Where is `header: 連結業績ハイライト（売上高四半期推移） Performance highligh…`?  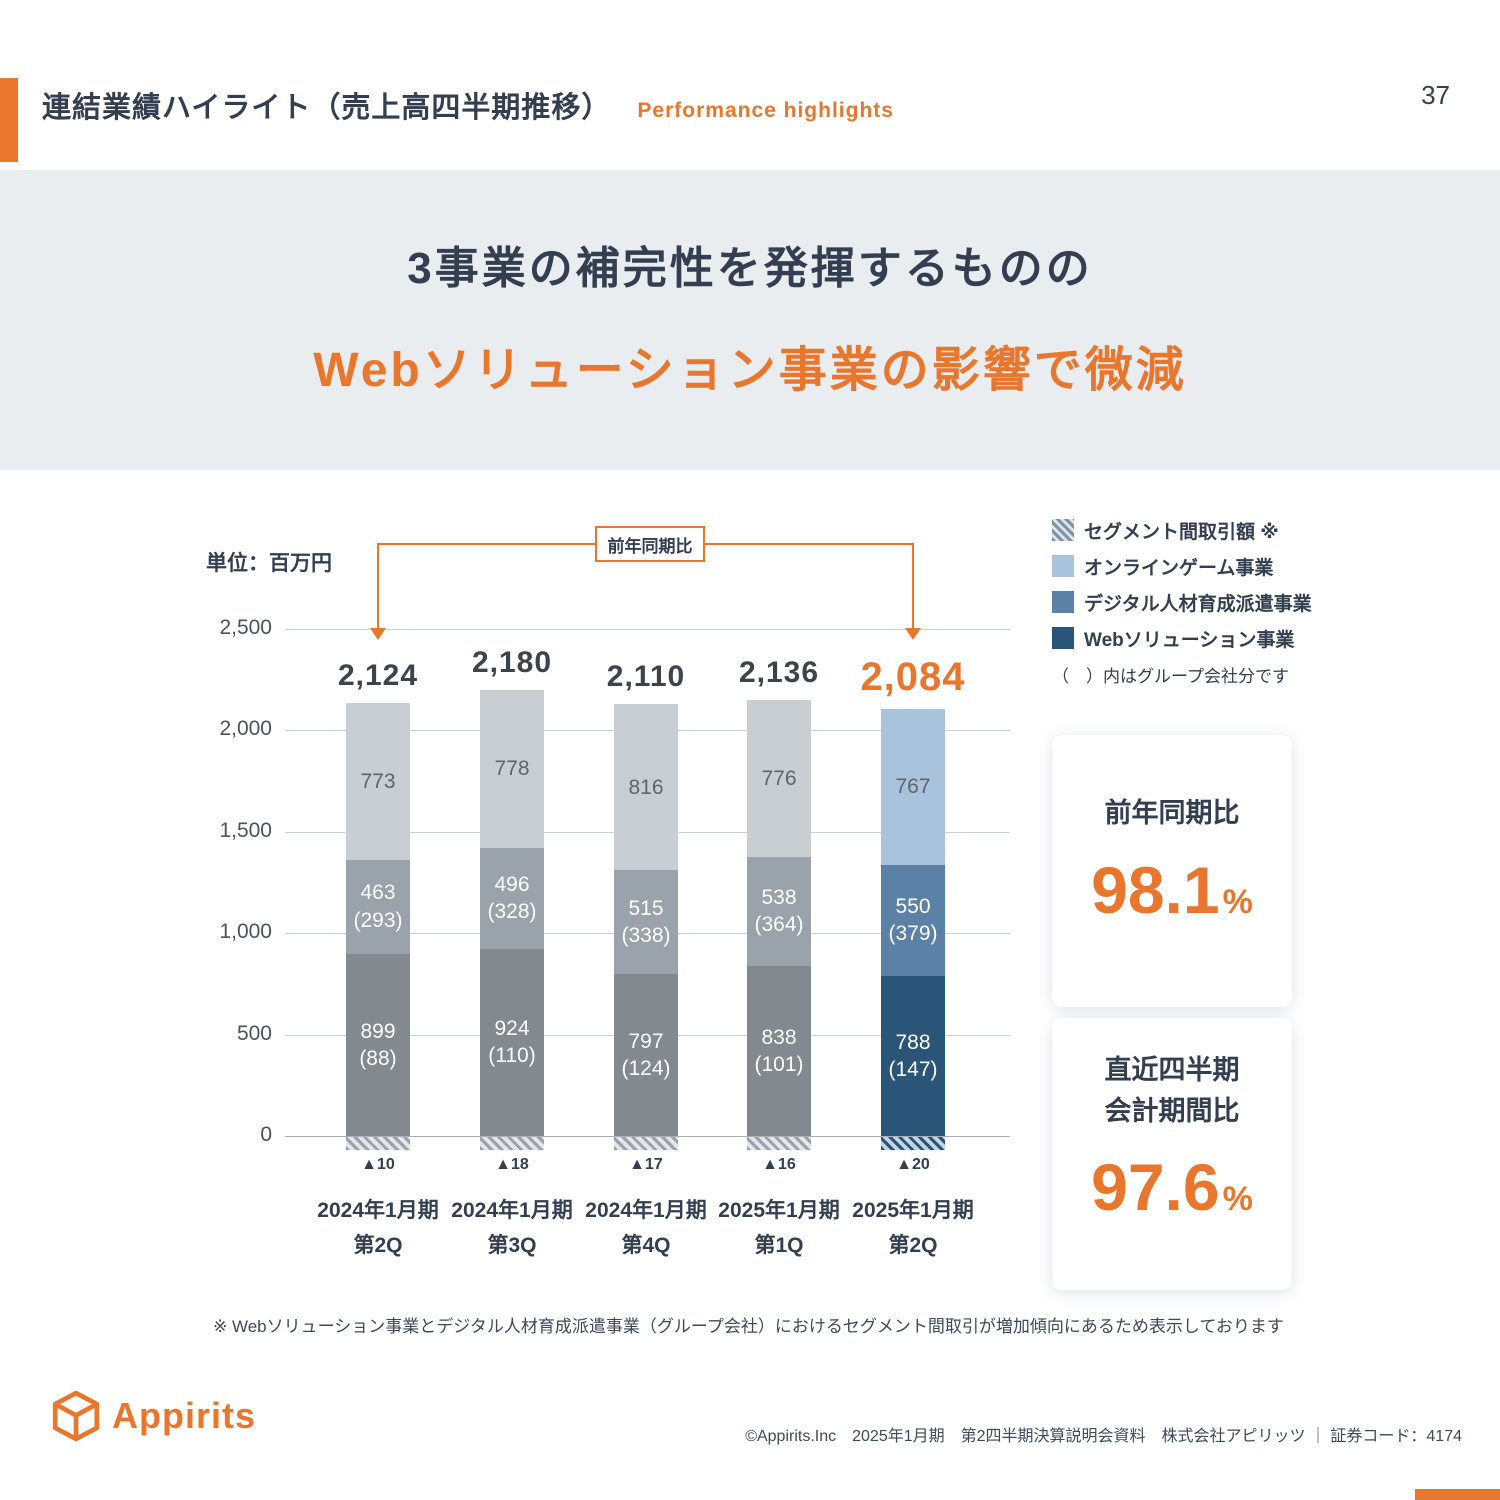 header: 連結業績ハイライト（売上高四半期推移） Performance highligh… is located at coordinates (468, 105).